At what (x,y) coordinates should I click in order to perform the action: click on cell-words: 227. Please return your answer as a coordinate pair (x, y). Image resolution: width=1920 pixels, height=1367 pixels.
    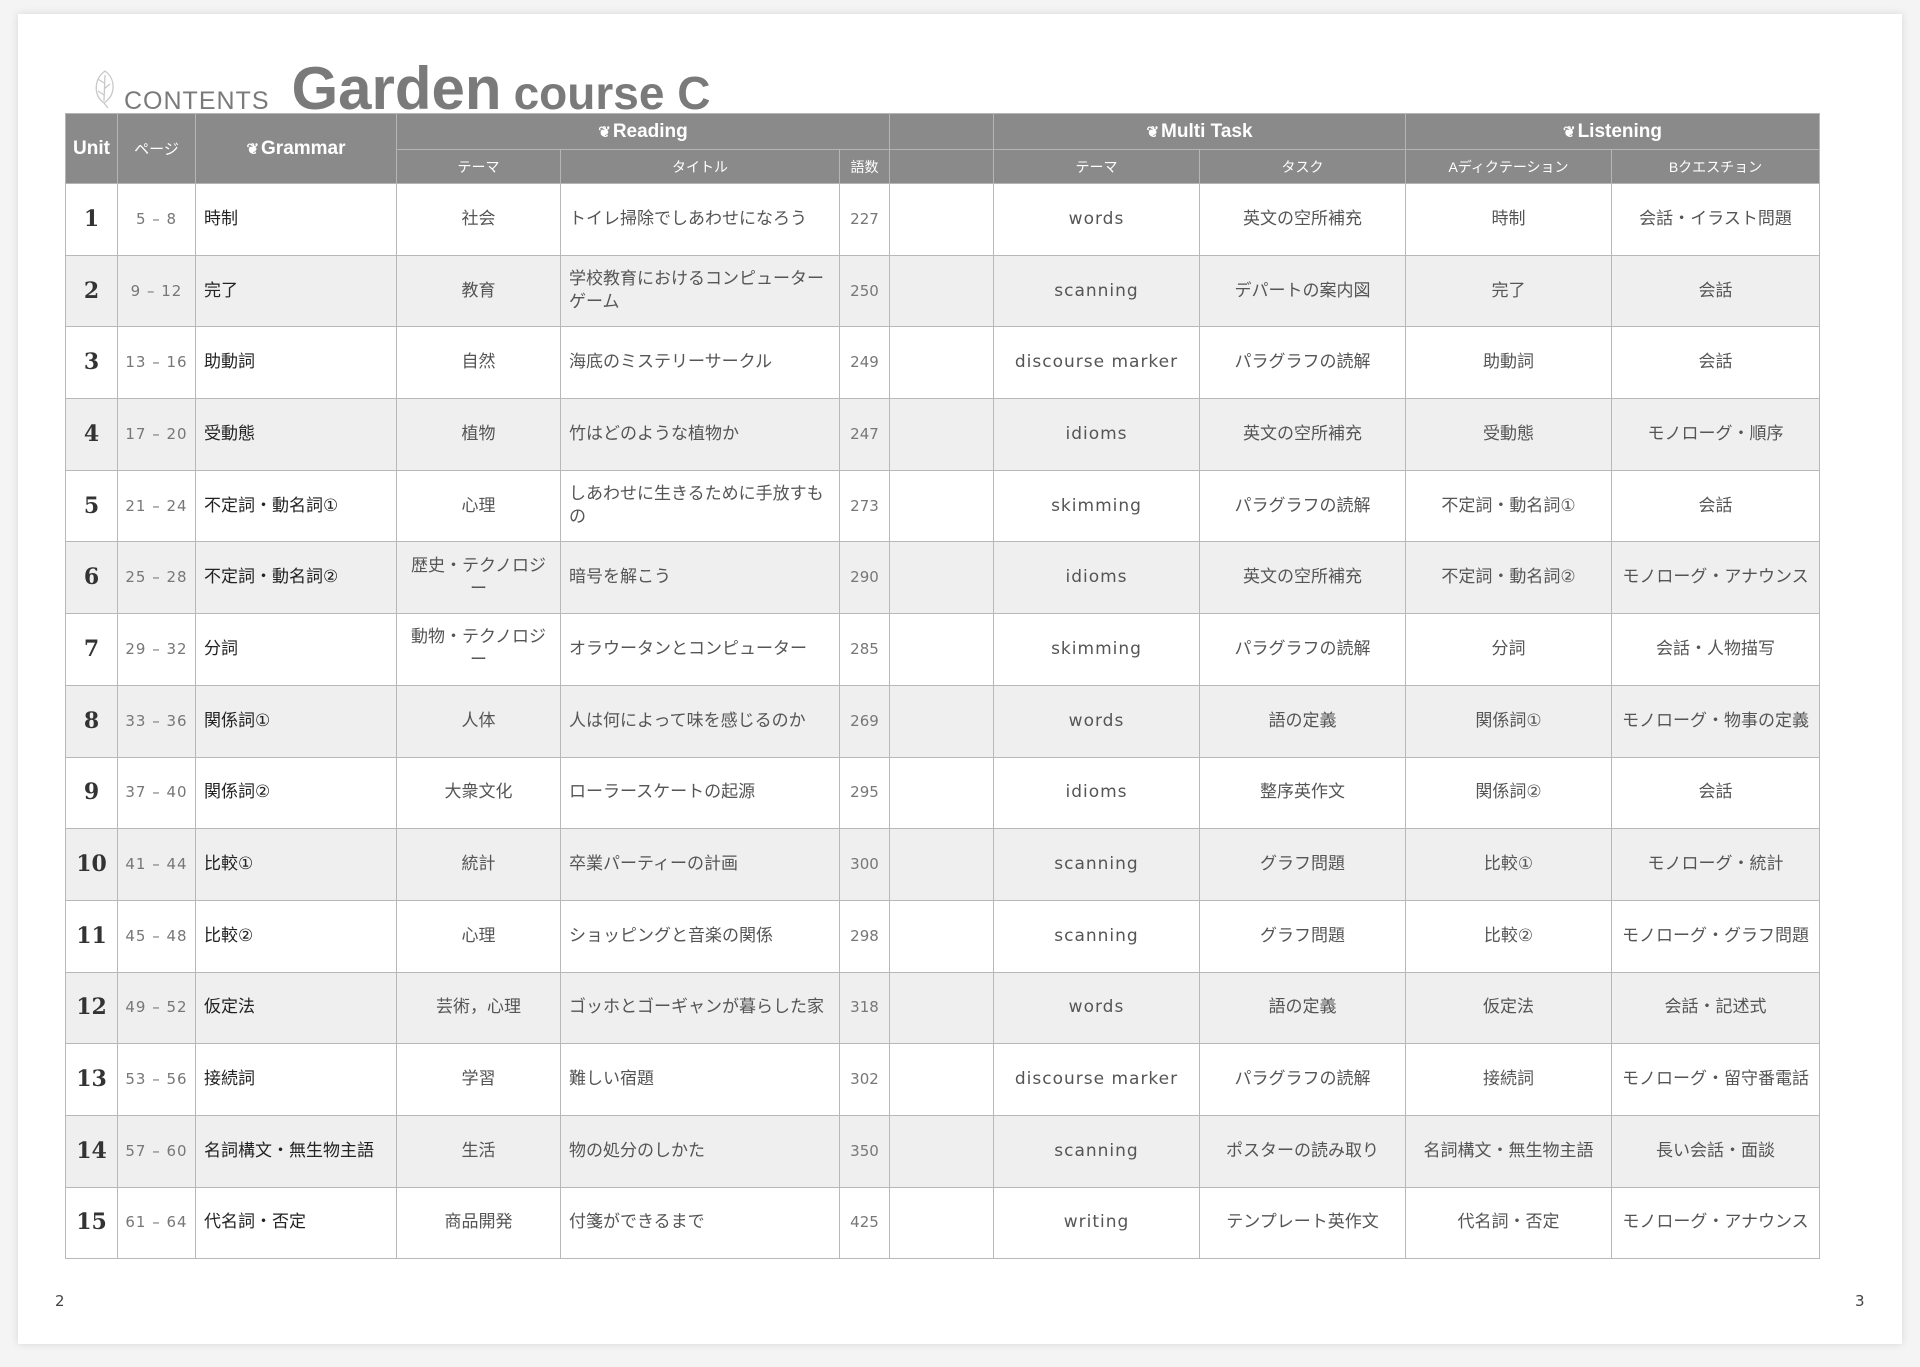
    Looking at the image, I should click on (864, 219).